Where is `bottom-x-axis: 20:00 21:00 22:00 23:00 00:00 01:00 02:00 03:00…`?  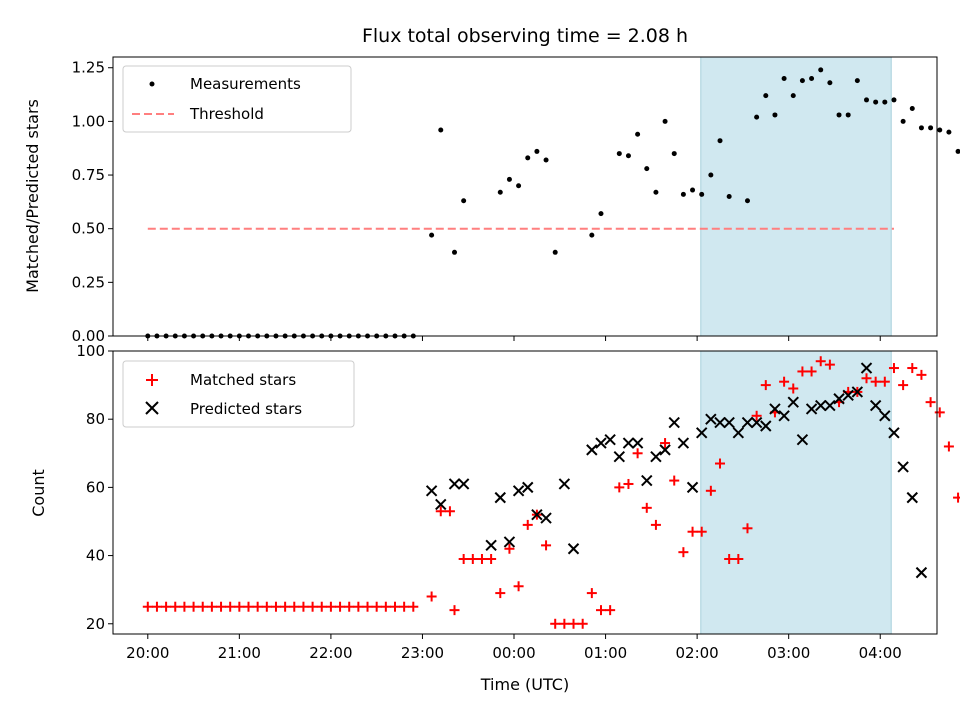
bottom-x-axis: 20:00 21:00 22:00 23:00 00:00 01:00 02:00 03:00… is located at coordinates (514, 648).